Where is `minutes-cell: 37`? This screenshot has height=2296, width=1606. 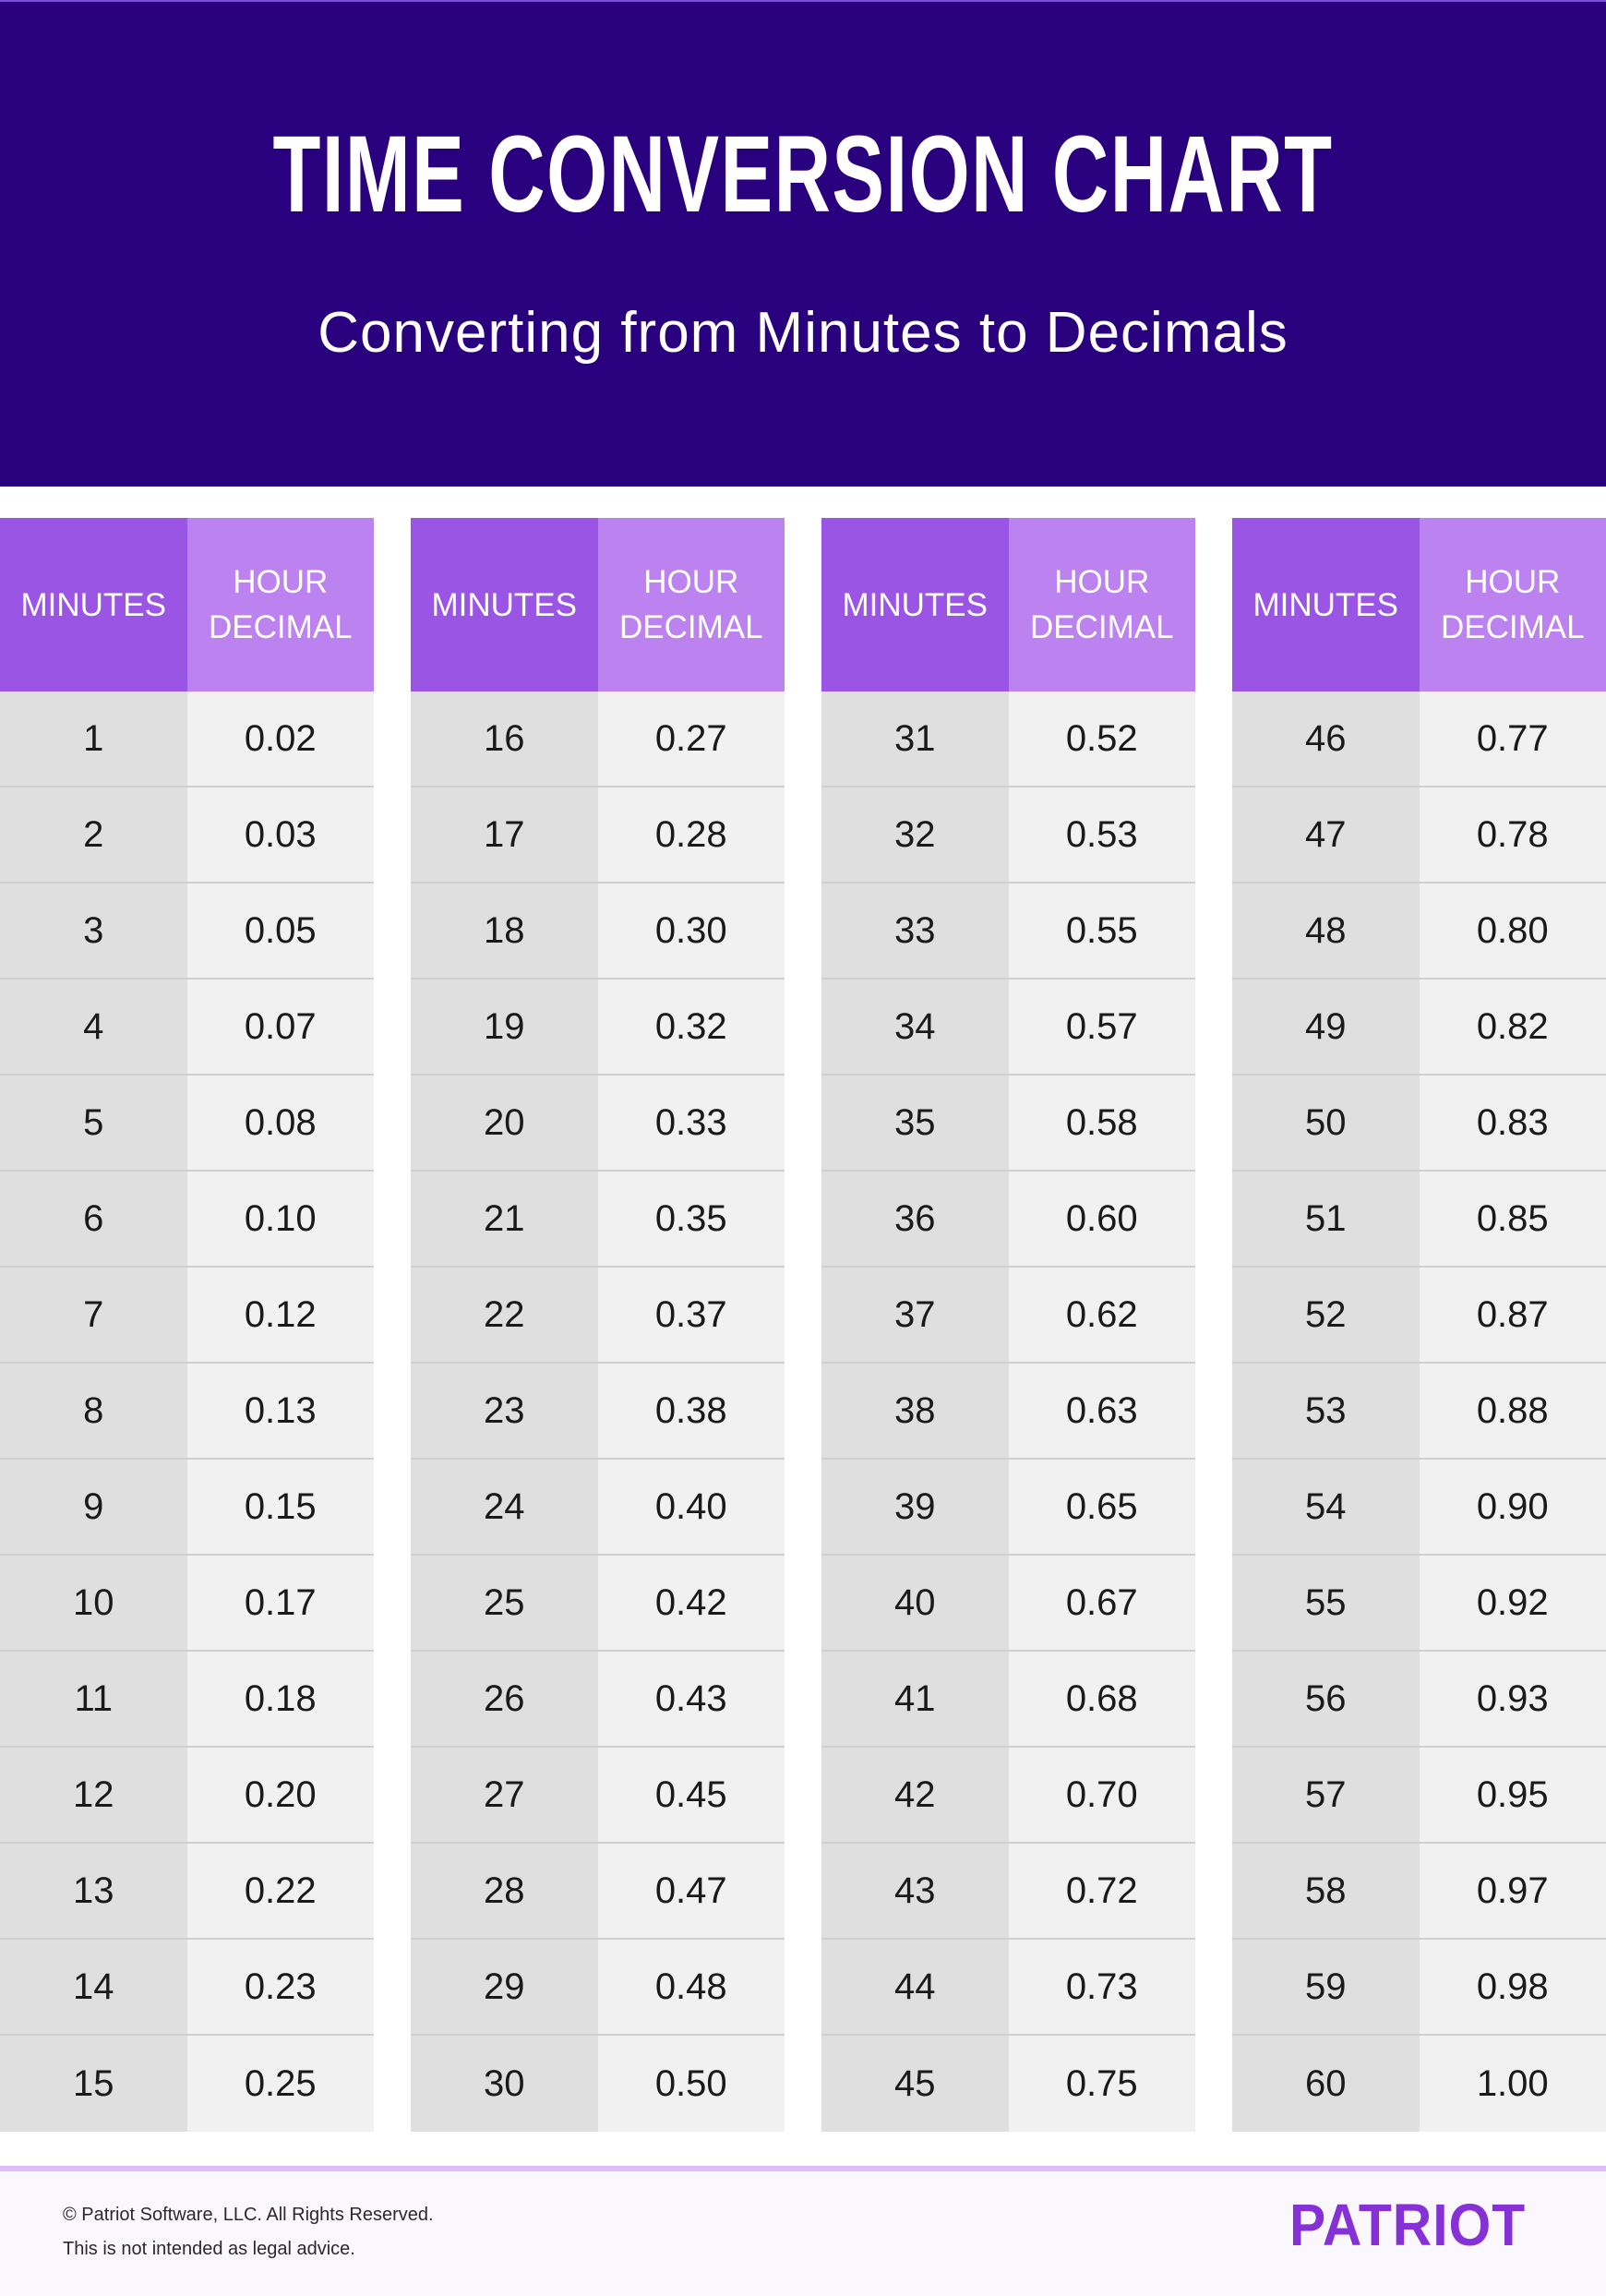 minutes-cell: 37 is located at coordinates (915, 1315).